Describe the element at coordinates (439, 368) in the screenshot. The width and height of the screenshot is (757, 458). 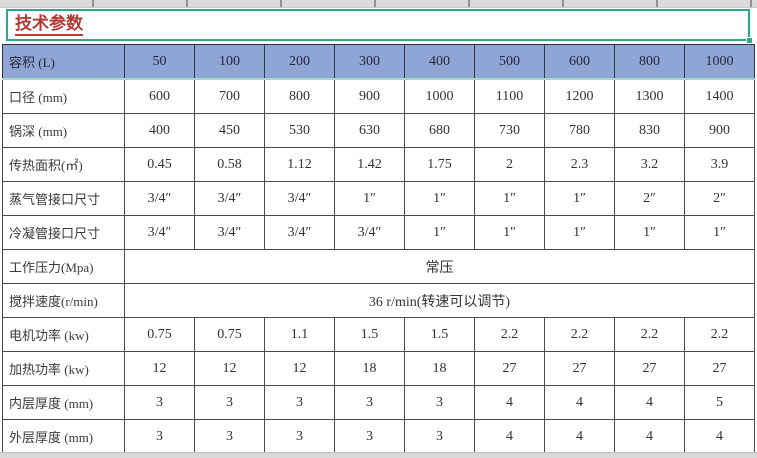
I see `value-cell: 18` at that location.